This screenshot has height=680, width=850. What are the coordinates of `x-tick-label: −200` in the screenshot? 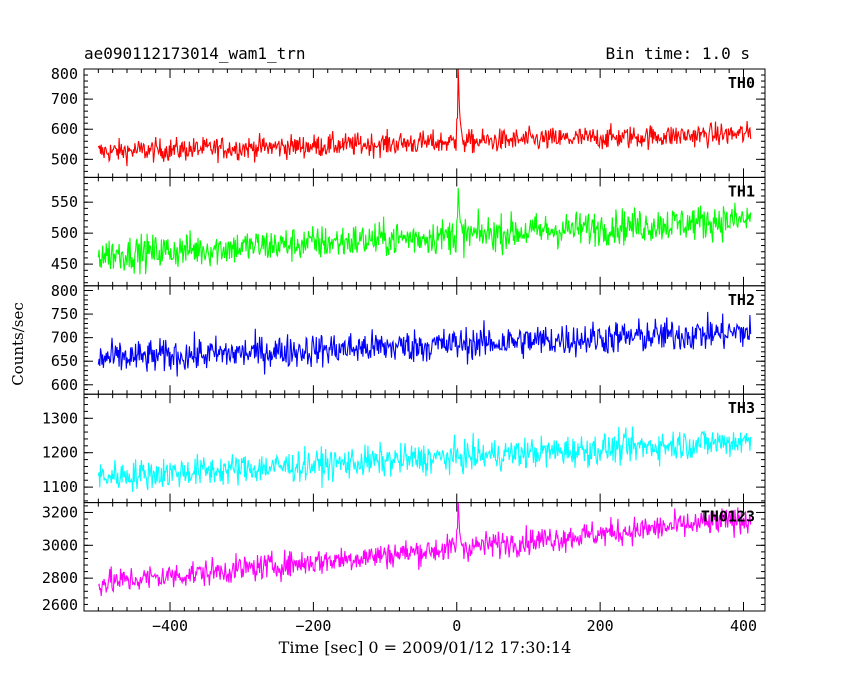 It's located at (313, 626).